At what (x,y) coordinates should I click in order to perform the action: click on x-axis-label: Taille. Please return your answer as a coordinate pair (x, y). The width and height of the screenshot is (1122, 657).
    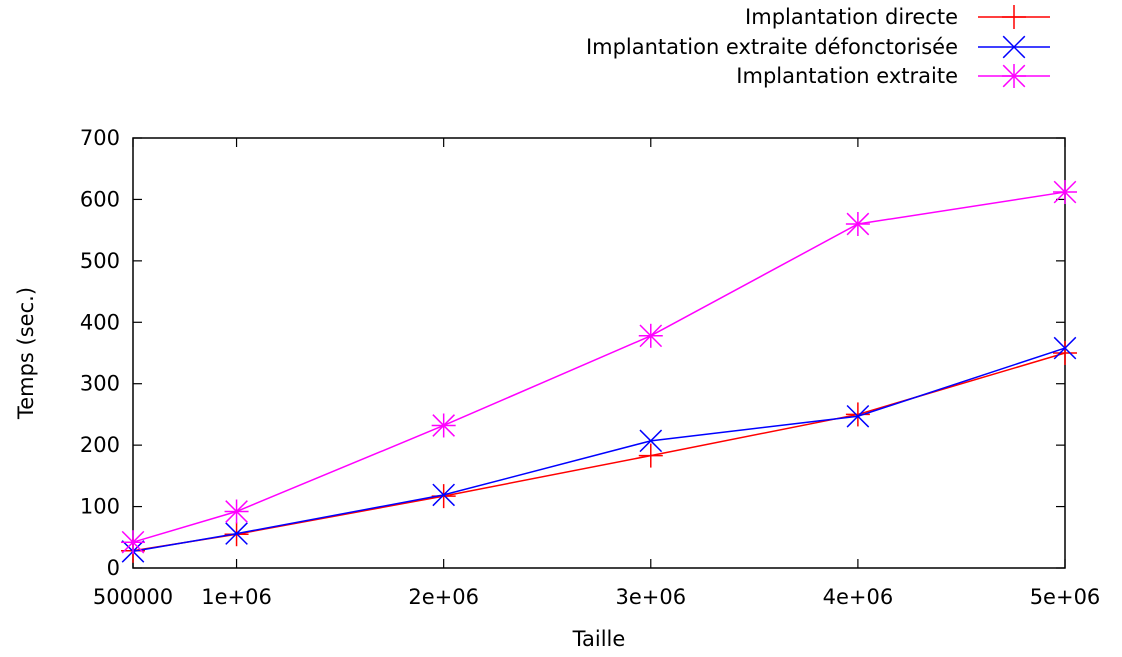
    Looking at the image, I should click on (599, 639).